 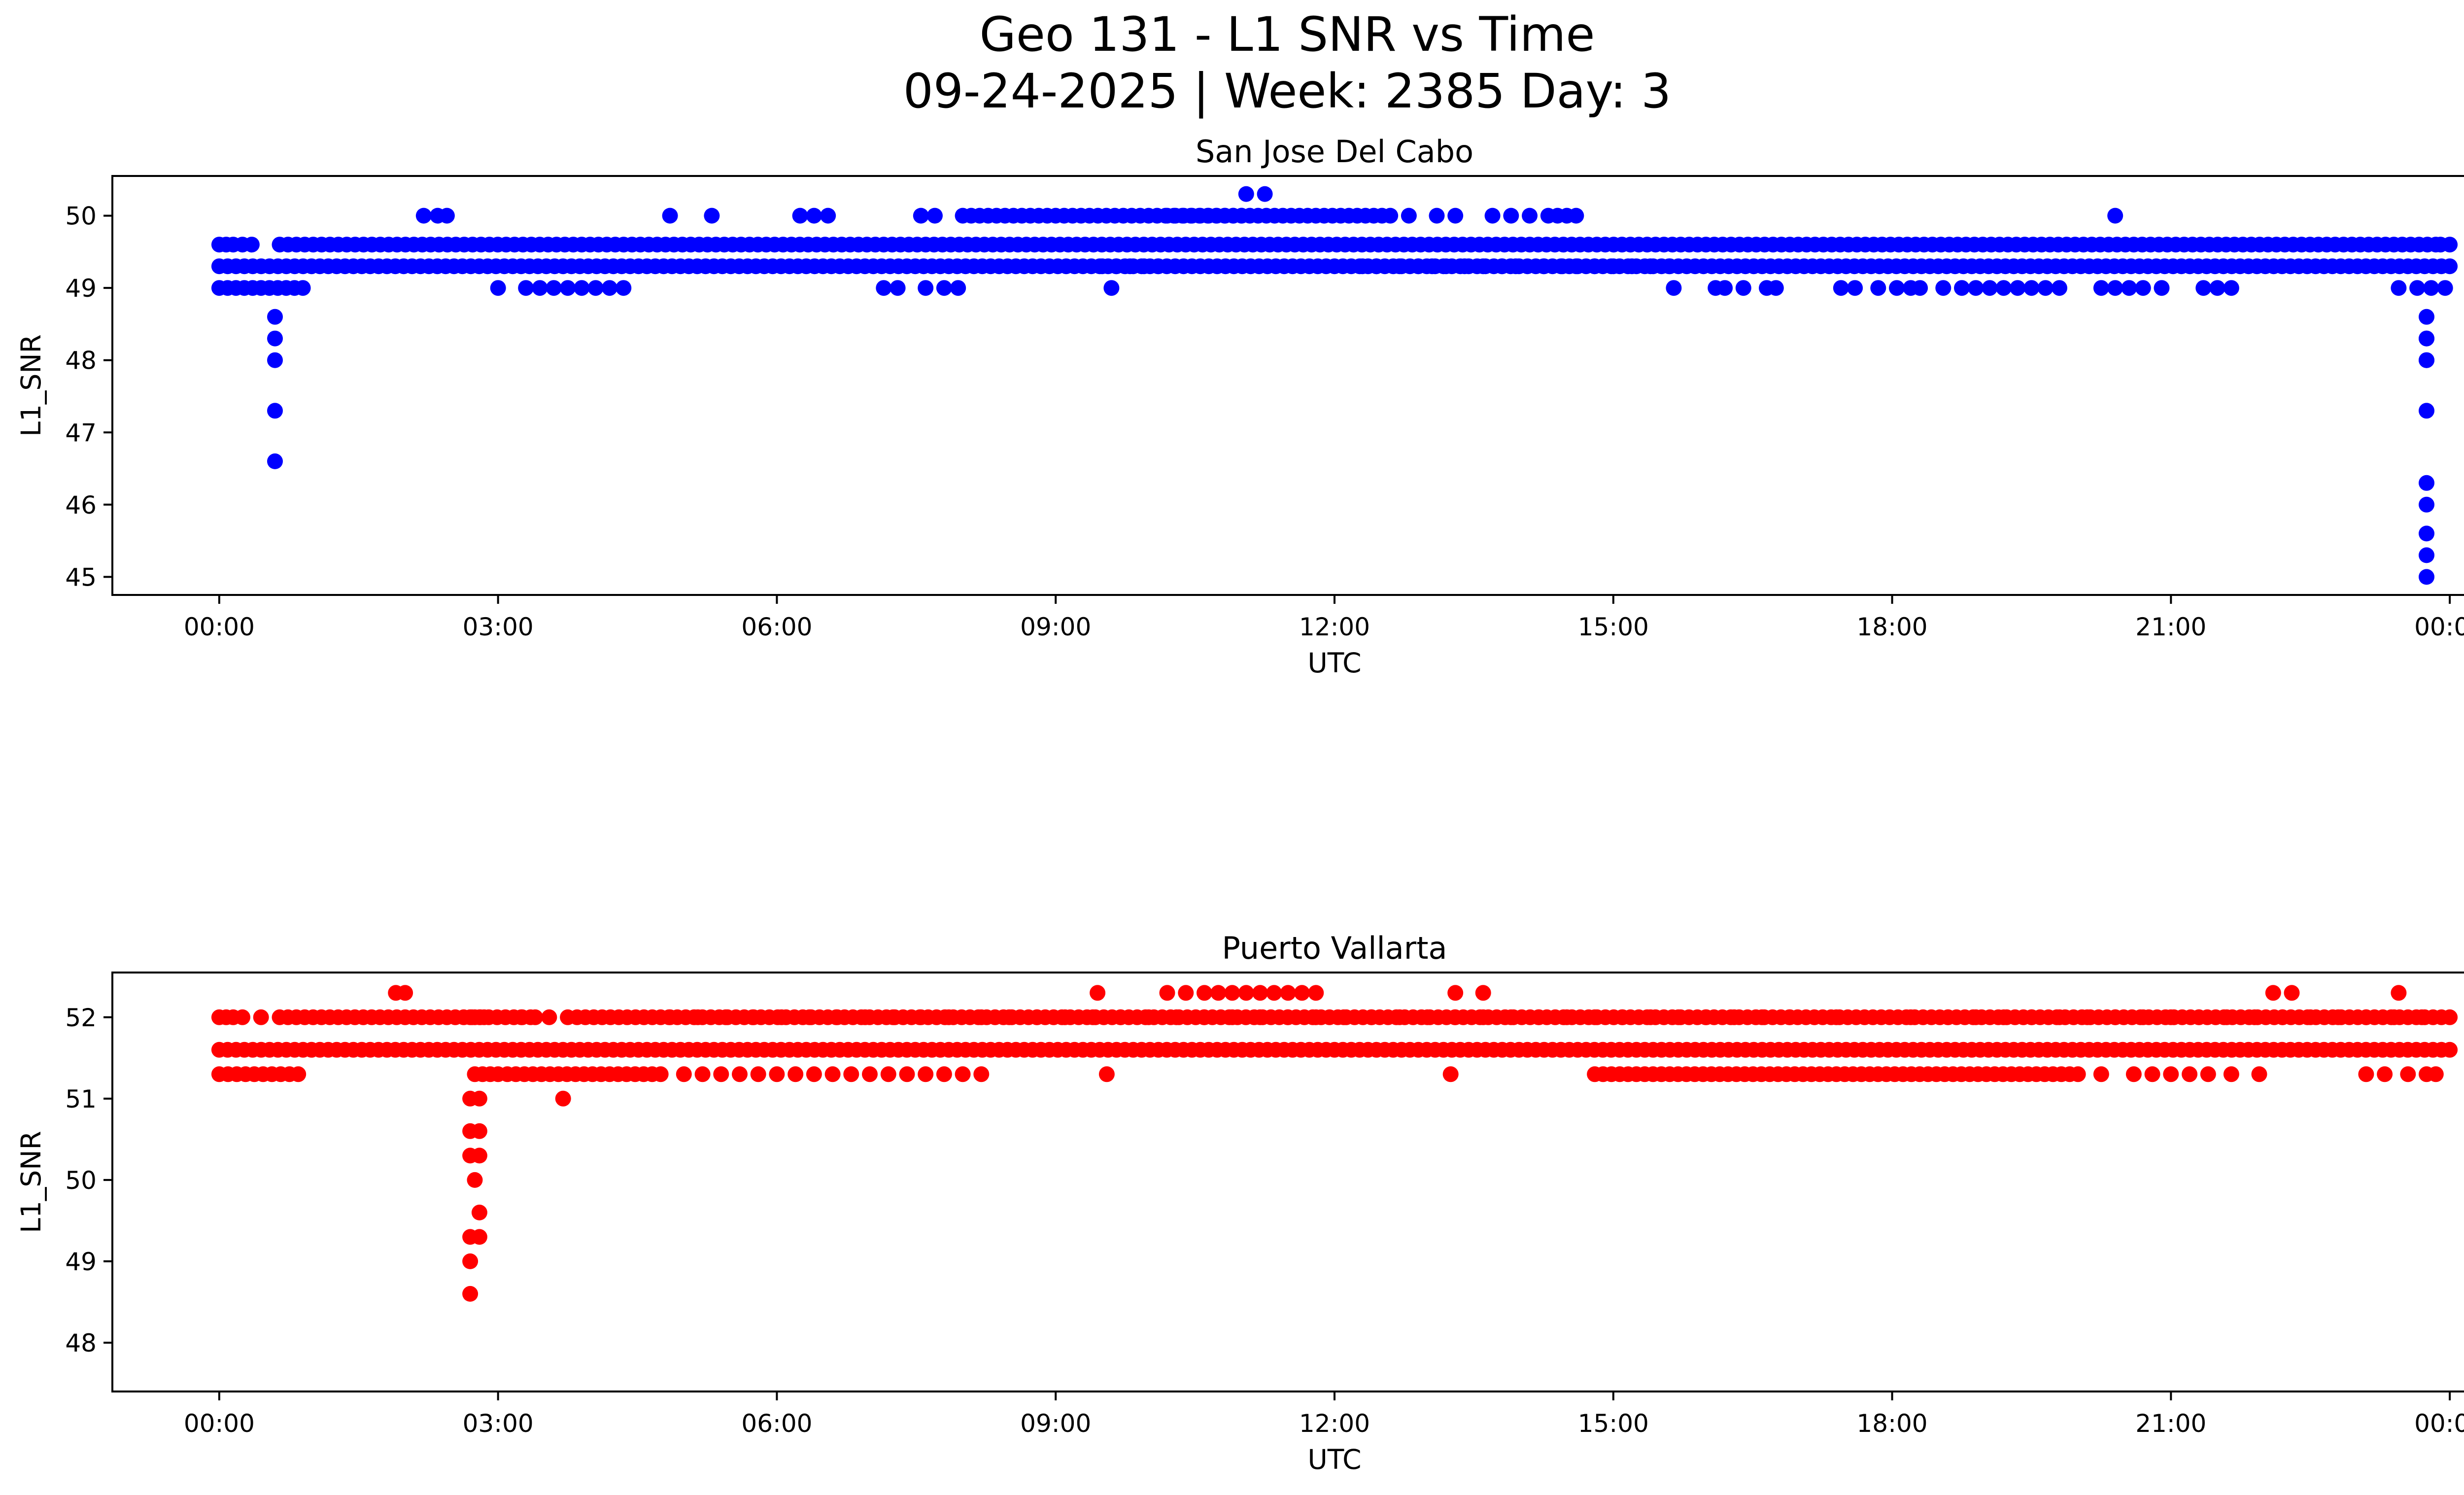 I want to click on y-tick-label: 51, so click(x=81, y=1099).